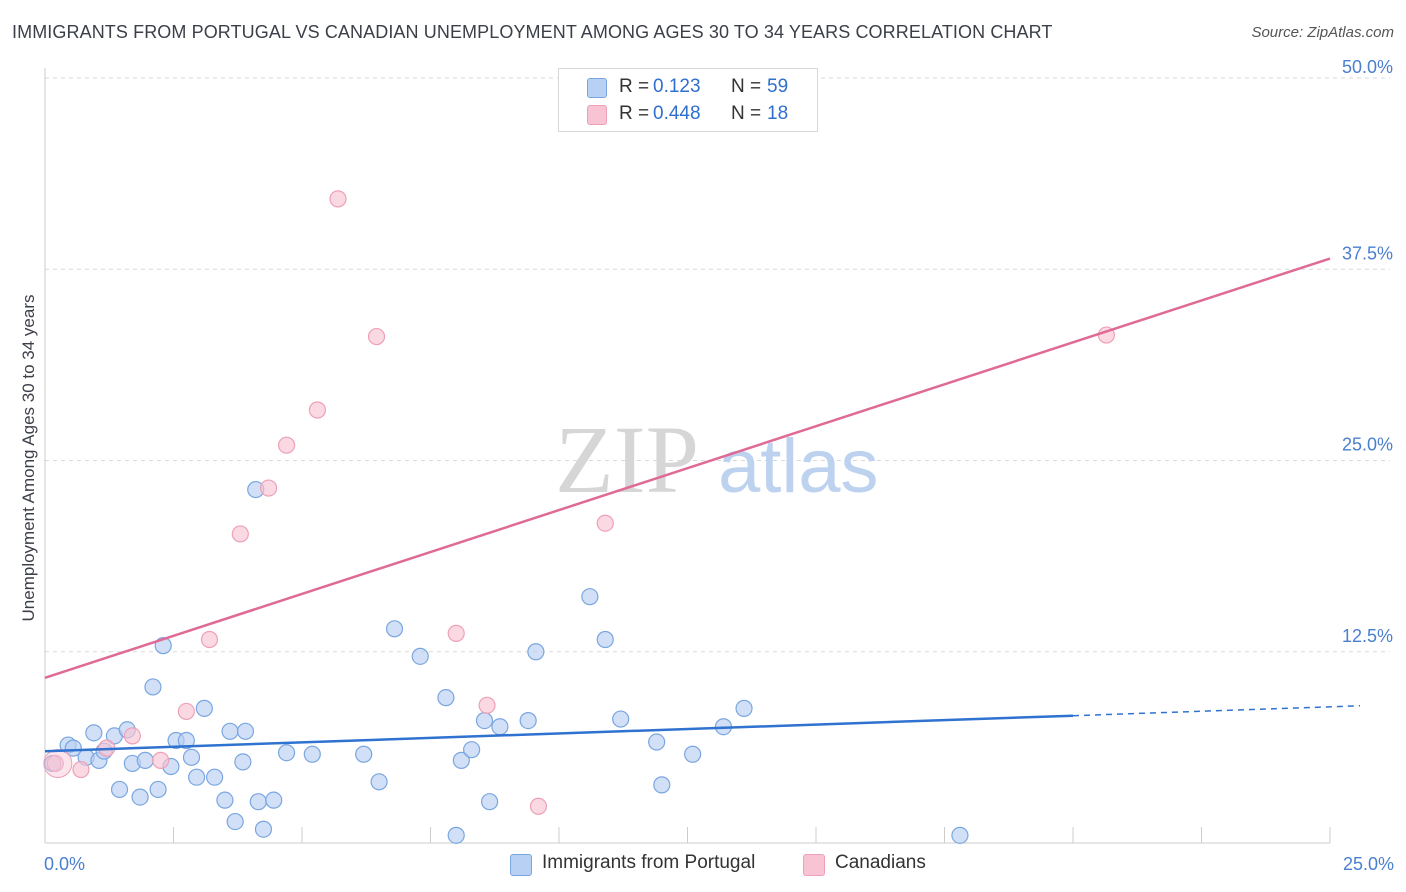 Image resolution: width=1406 pixels, height=892 pixels. Describe the element at coordinates (1367, 253) in the screenshot. I see `y-tick-label: 37.5%` at that location.